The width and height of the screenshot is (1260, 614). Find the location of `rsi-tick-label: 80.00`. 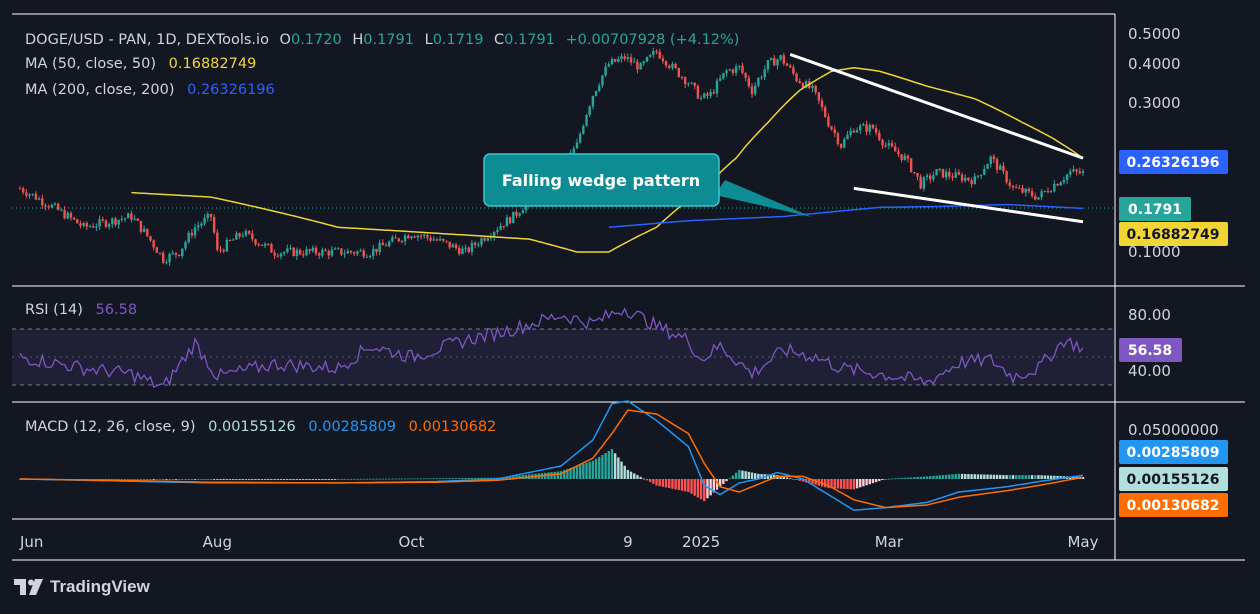

rsi-tick-label: 80.00 is located at coordinates (1149, 315).